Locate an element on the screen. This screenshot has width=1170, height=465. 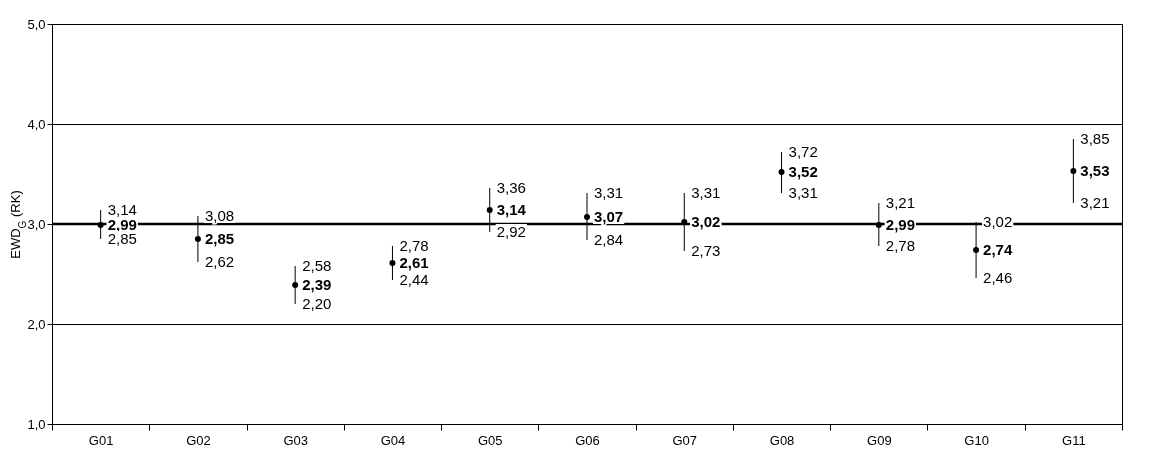
annotation: 2,58 is located at coordinates (317, 265).